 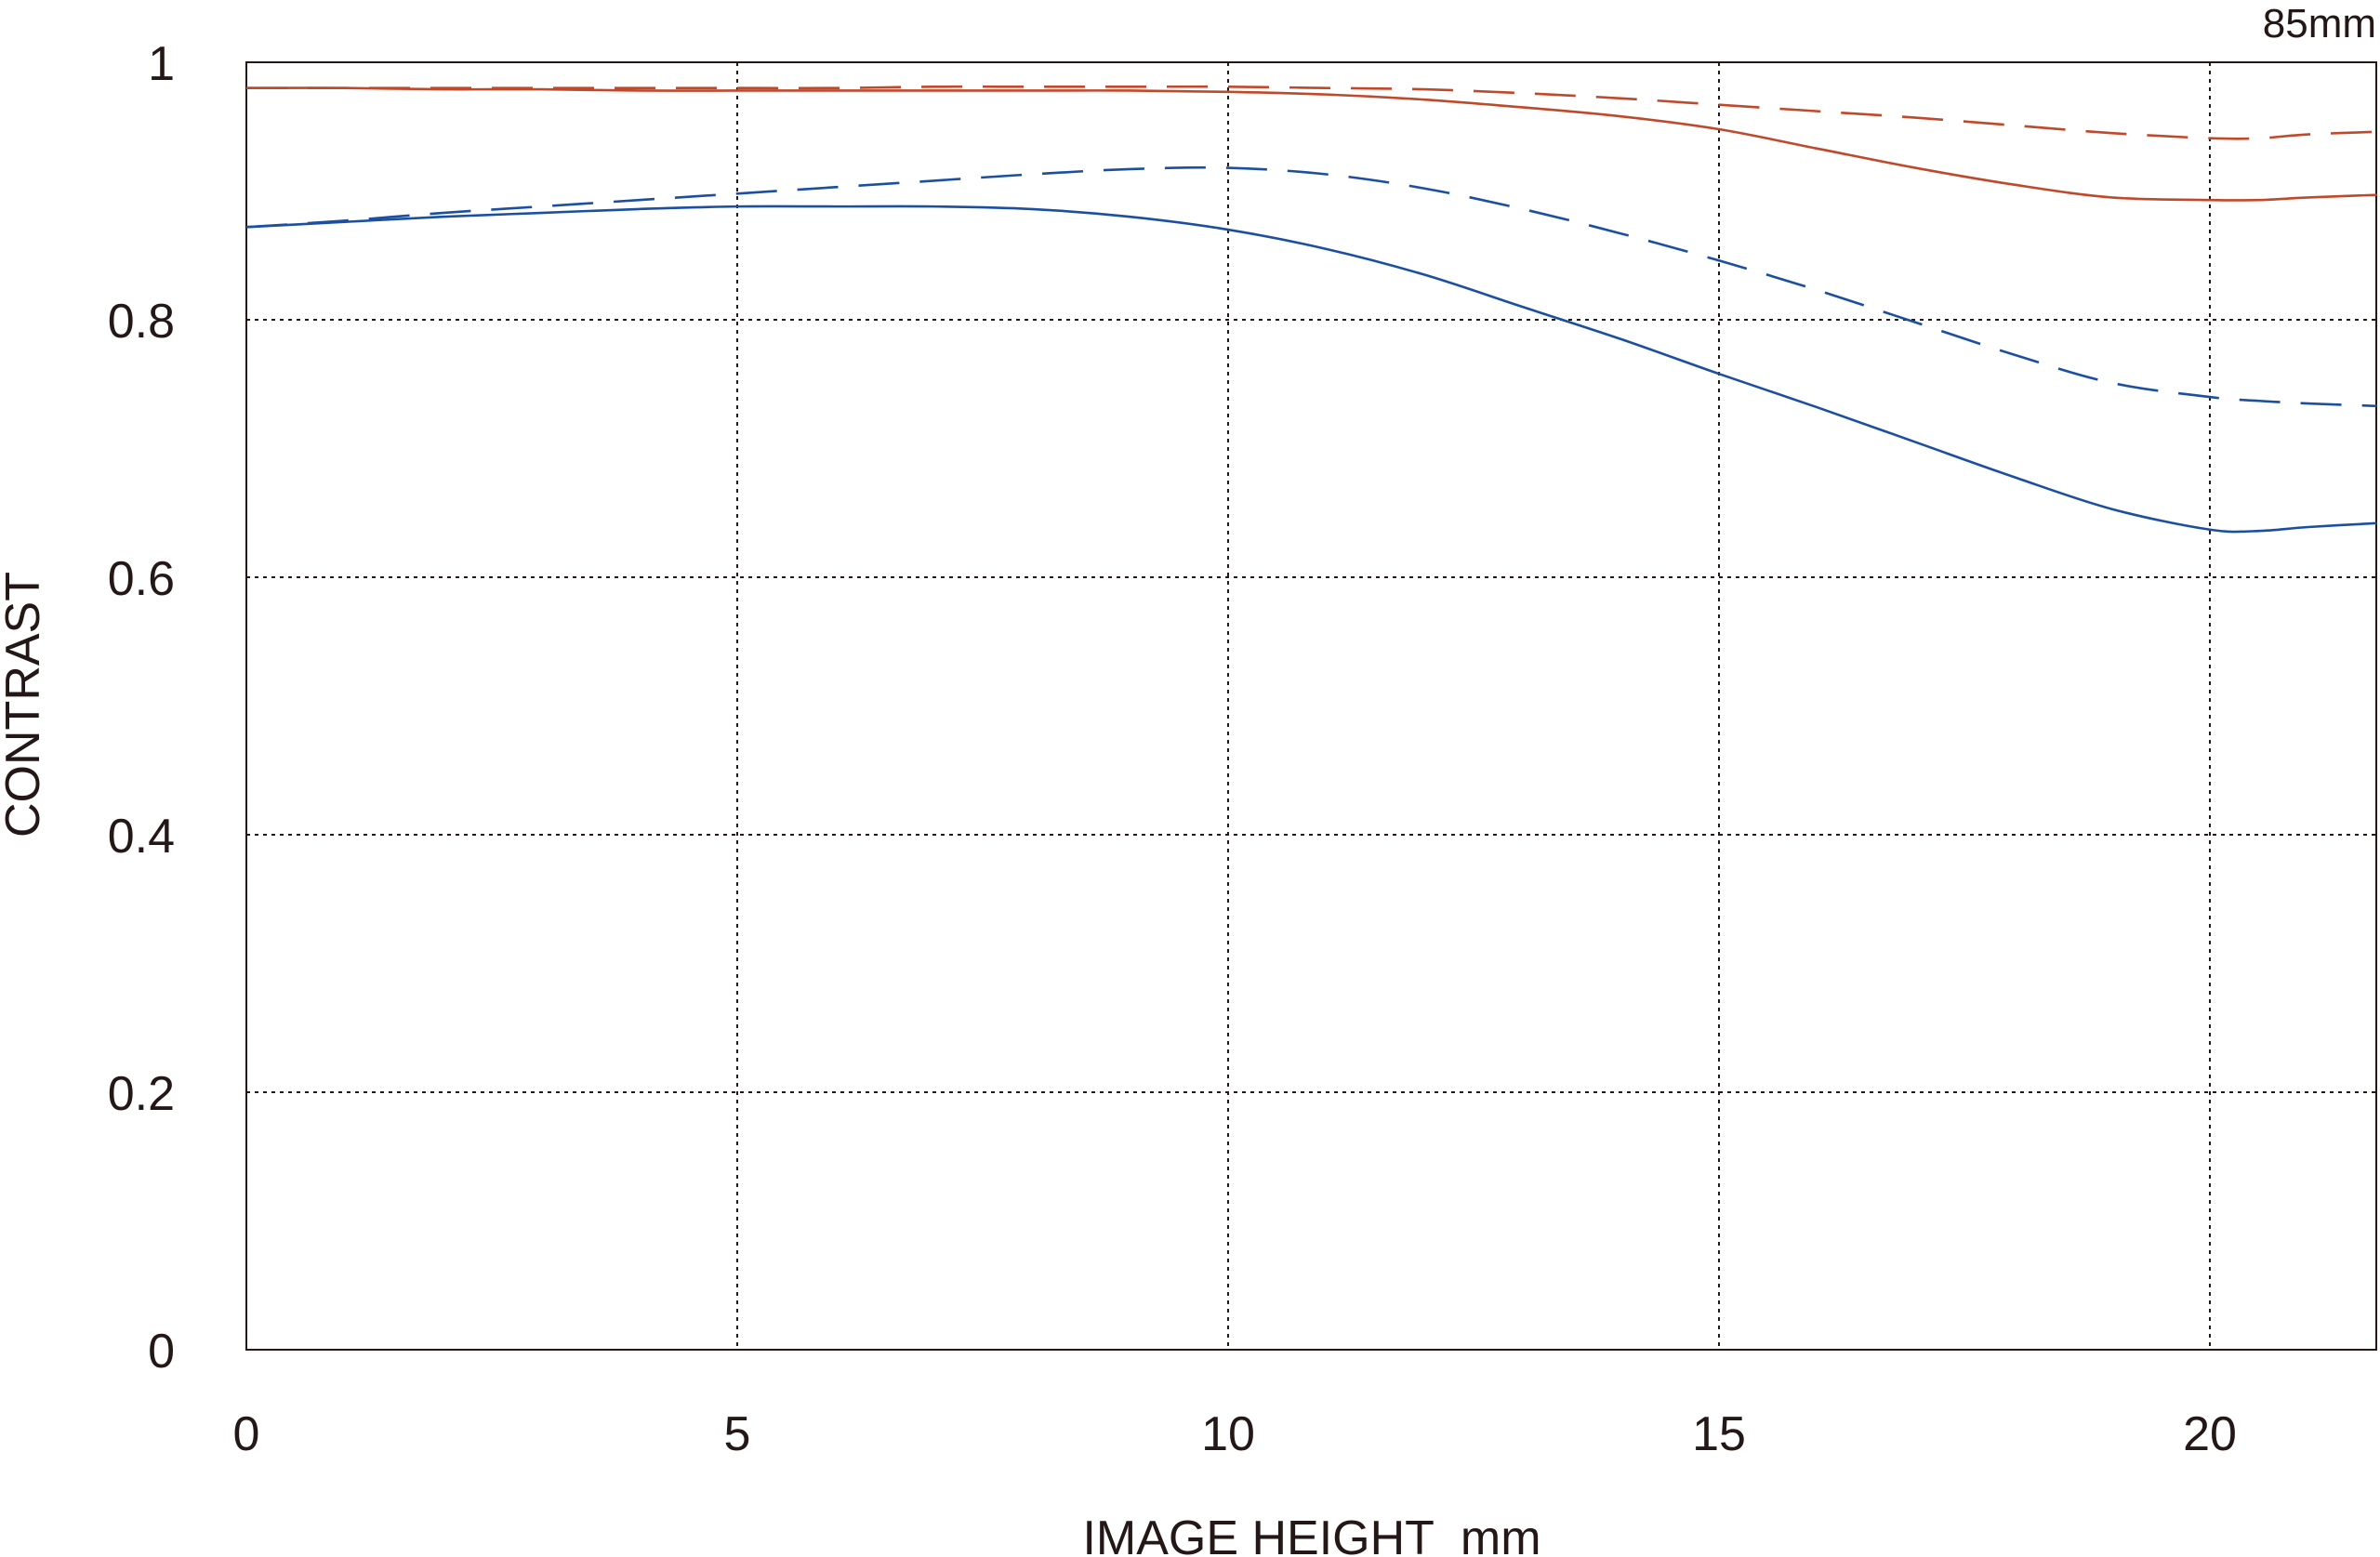 I want to click on blue-dashed-series-line, so click(x=1311, y=287).